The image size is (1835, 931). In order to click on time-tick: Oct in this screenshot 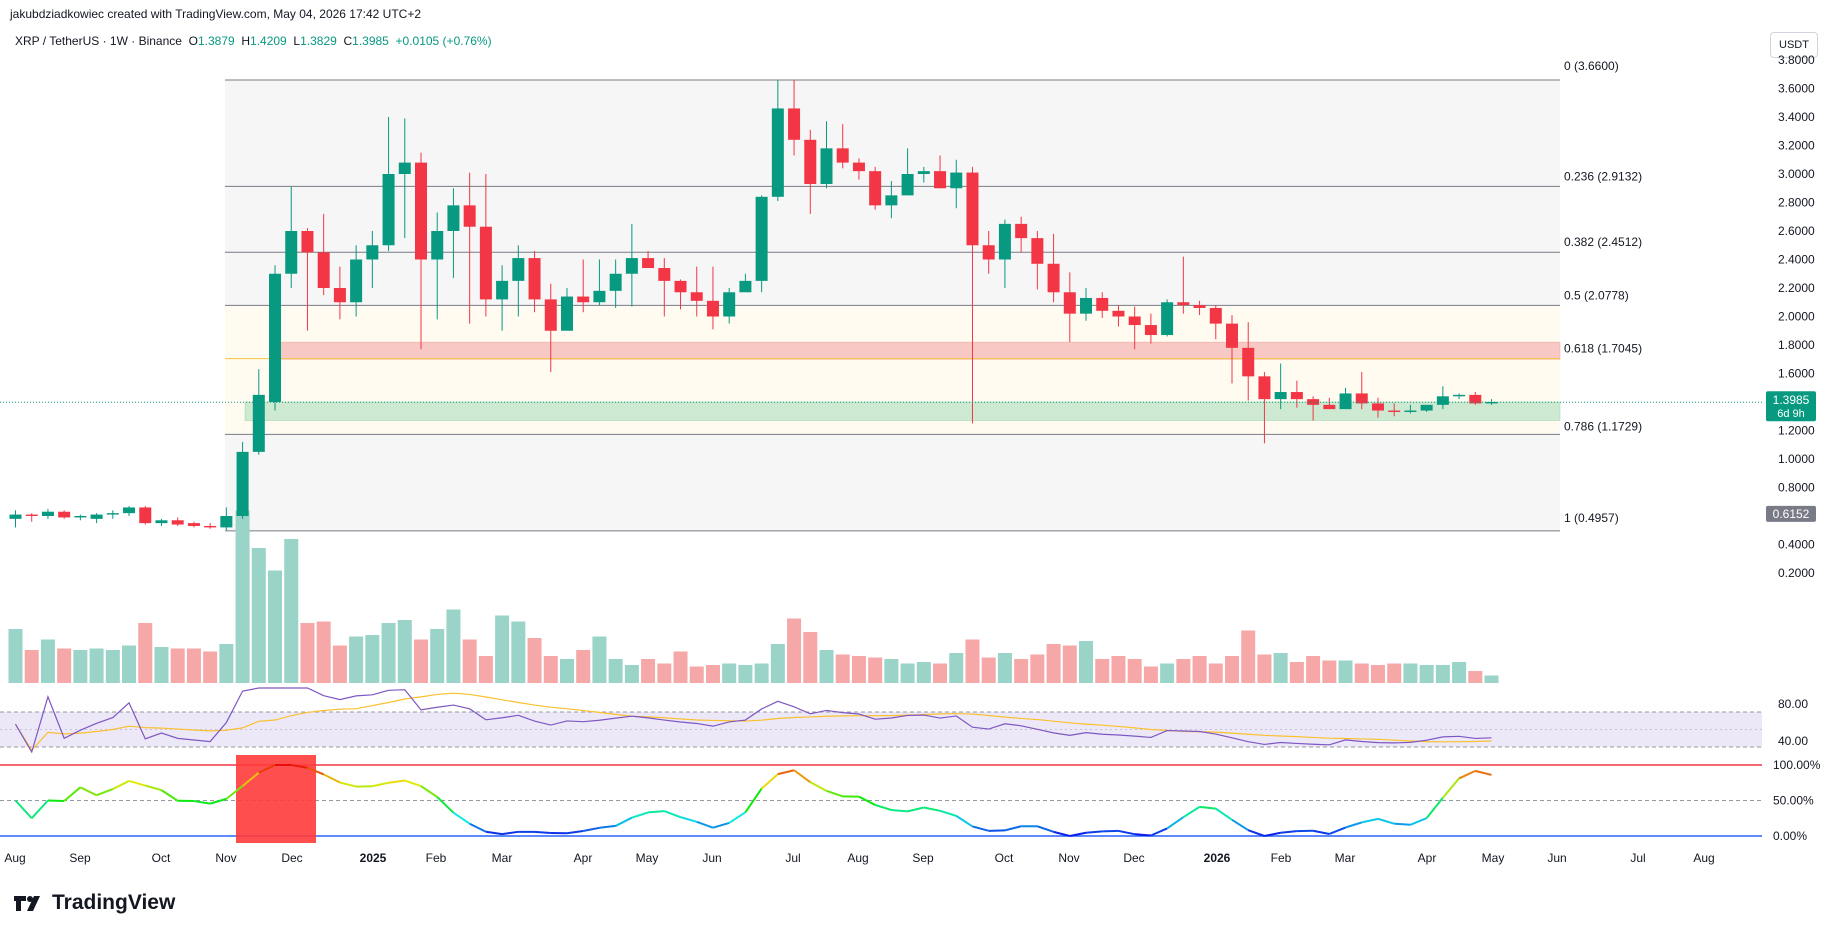, I will do `click(1004, 858)`.